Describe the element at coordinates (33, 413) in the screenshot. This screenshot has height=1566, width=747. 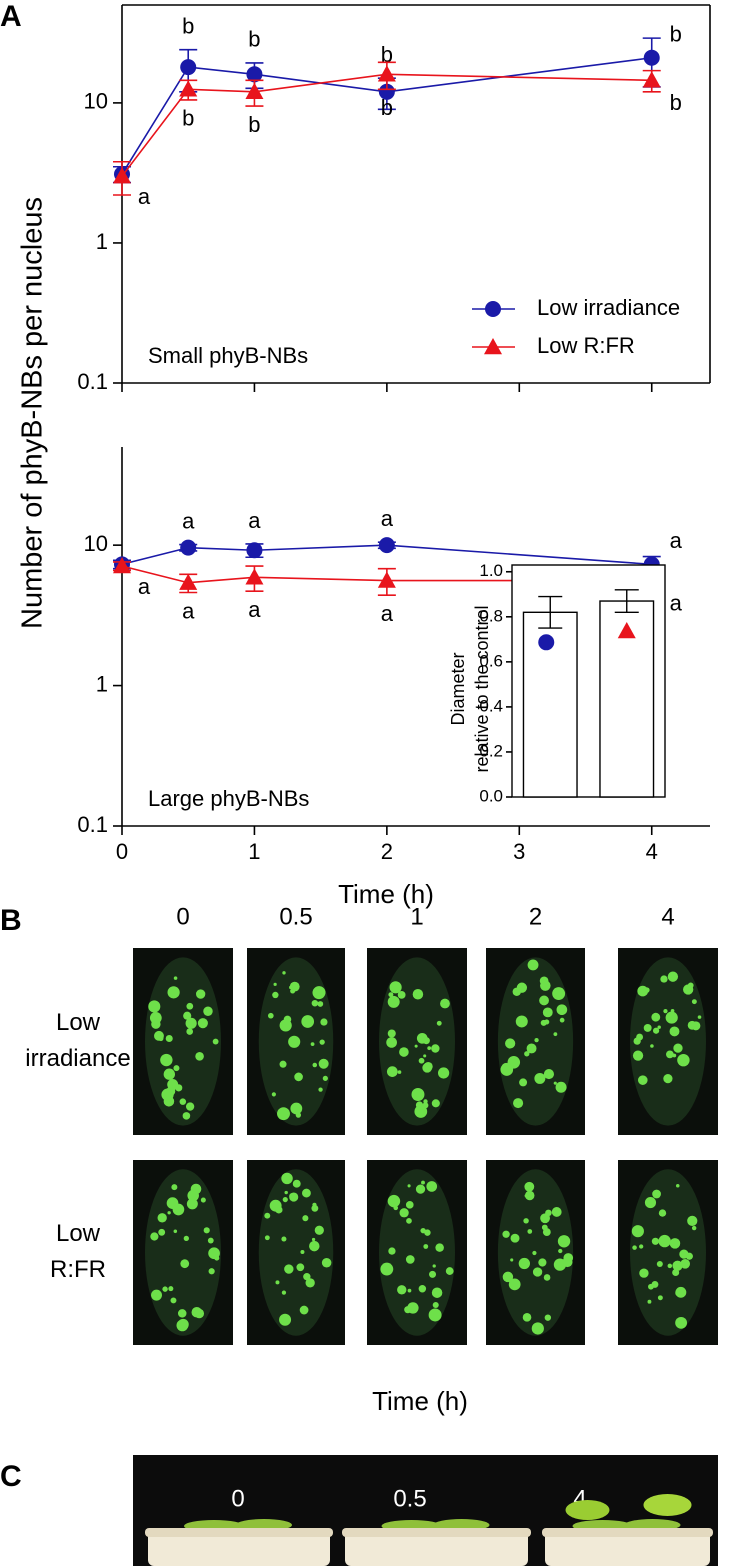
I see `y-axis-label: Number of phyB-NBs per nucleus` at that location.